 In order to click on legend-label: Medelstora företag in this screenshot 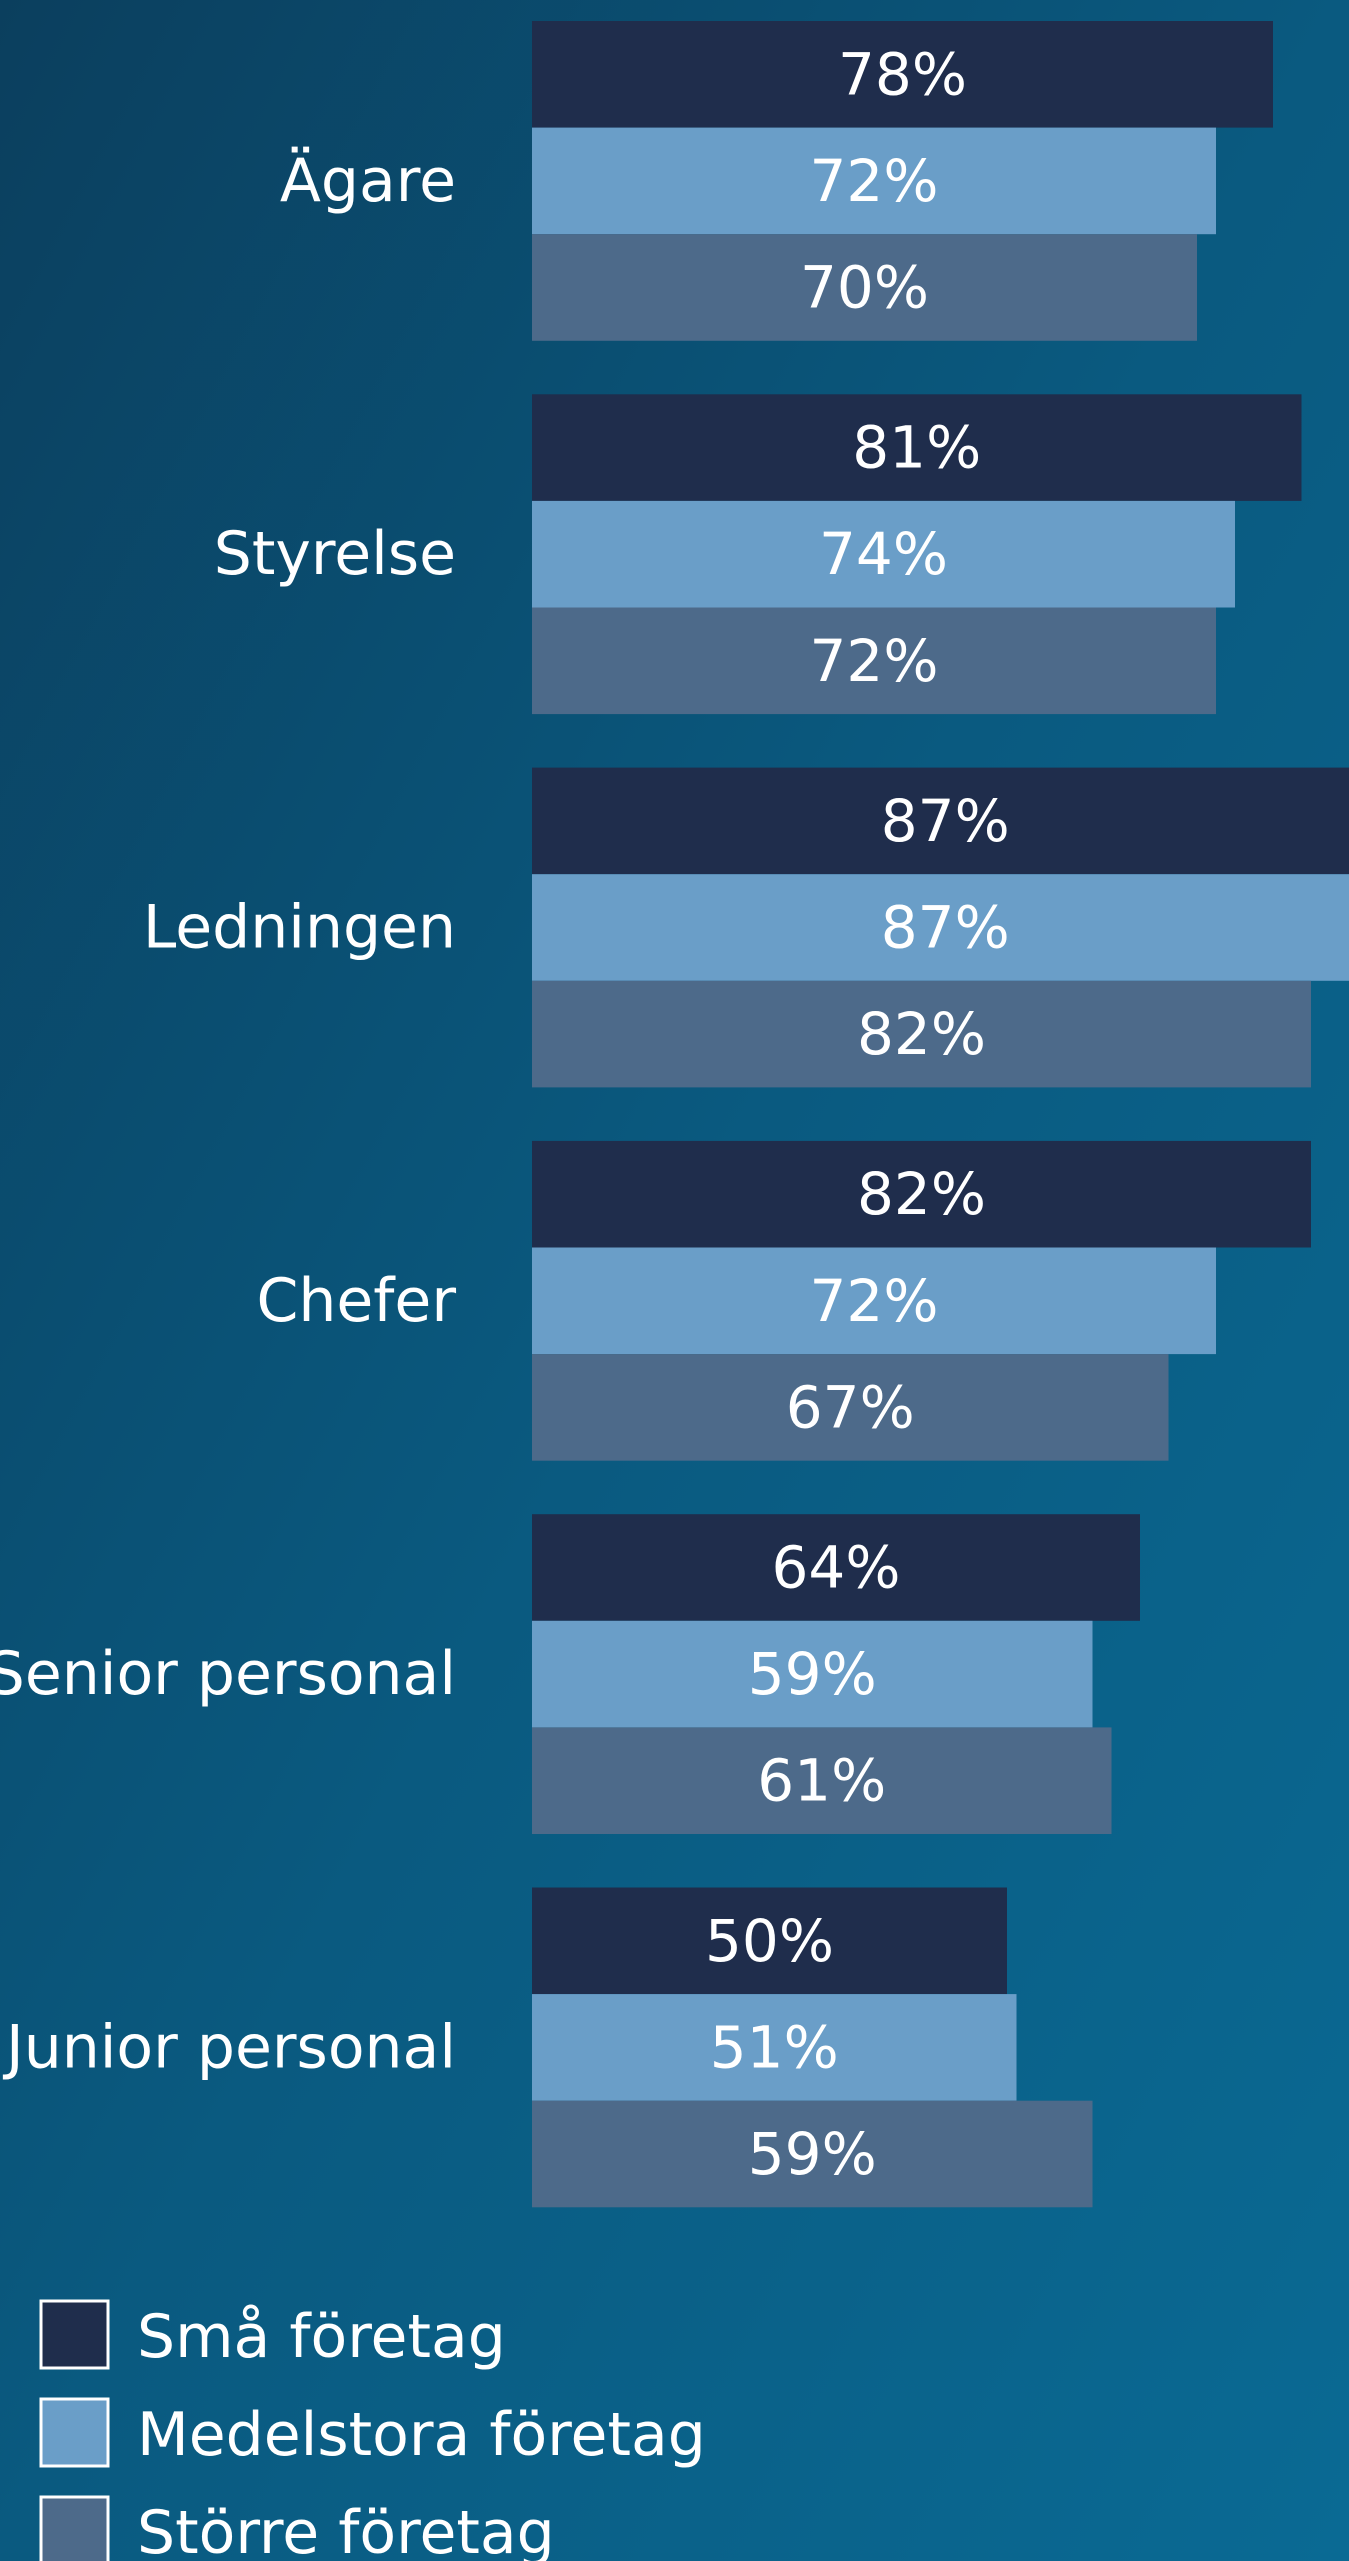, I will do `click(421, 2435)`.